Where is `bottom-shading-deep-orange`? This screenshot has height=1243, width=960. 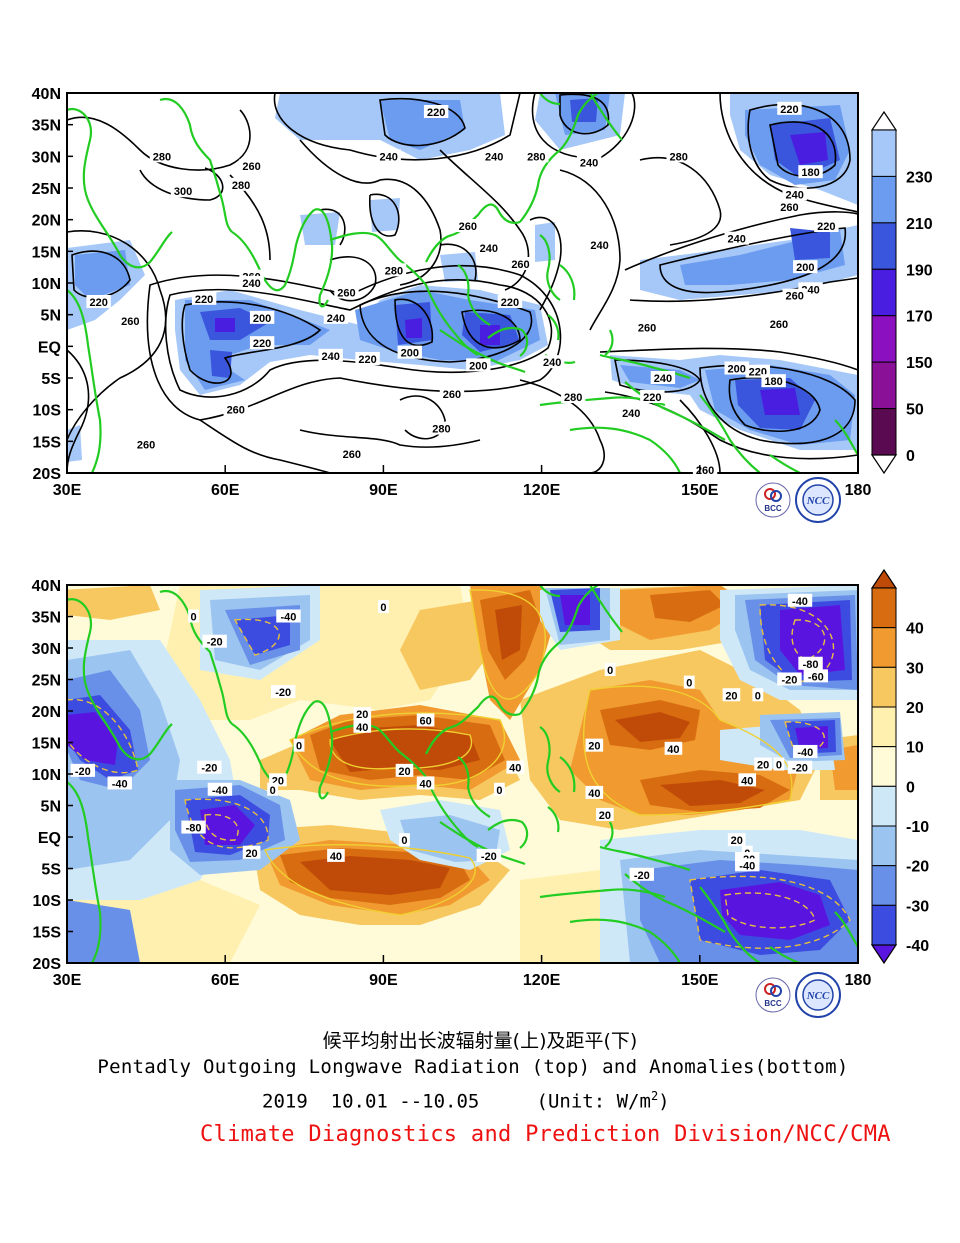 bottom-shading-deep-orange is located at coordinates (532, 750).